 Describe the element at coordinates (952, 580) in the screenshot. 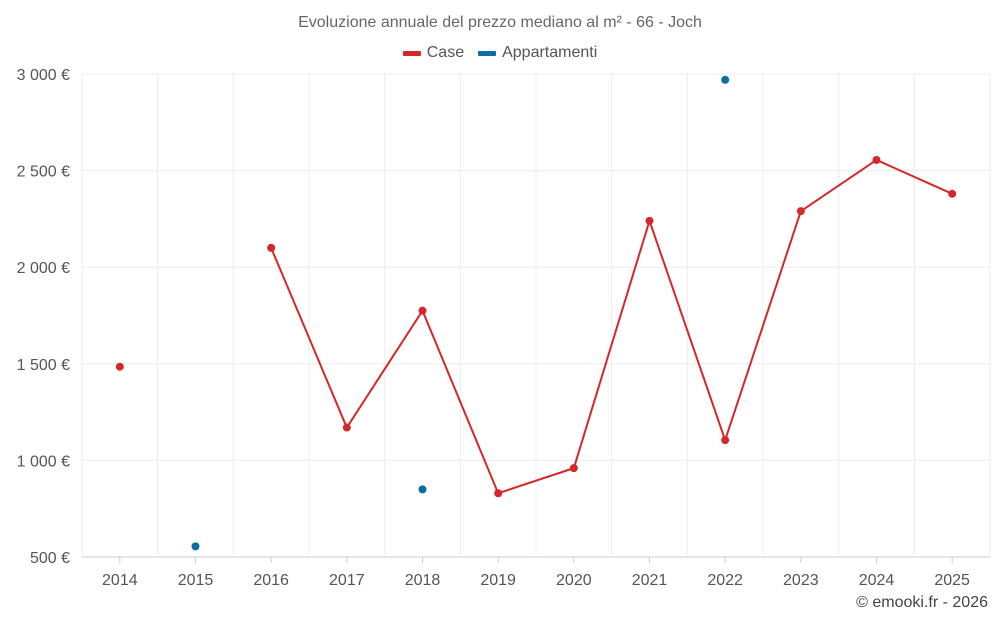

I see `x-tick-label: 2025` at that location.